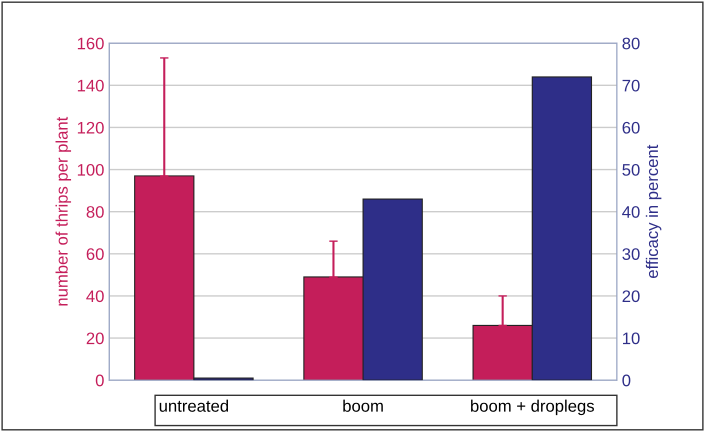 This screenshot has width=705, height=432. What do you see at coordinates (363, 406) in the screenshot?
I see `x-tick-label: boom` at bounding box center [363, 406].